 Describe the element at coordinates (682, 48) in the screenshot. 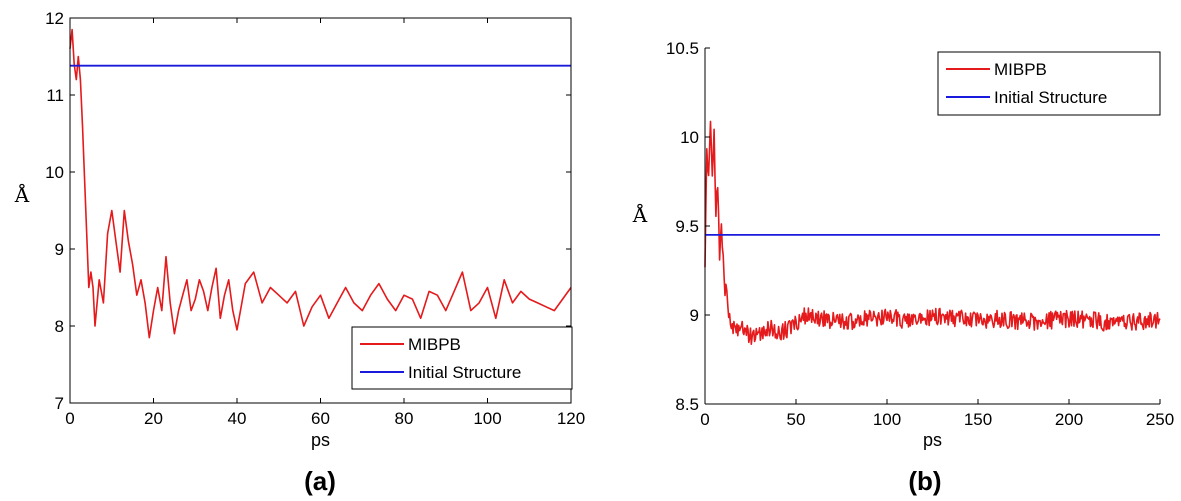

I see `y-tick-label-b: 10.5` at that location.